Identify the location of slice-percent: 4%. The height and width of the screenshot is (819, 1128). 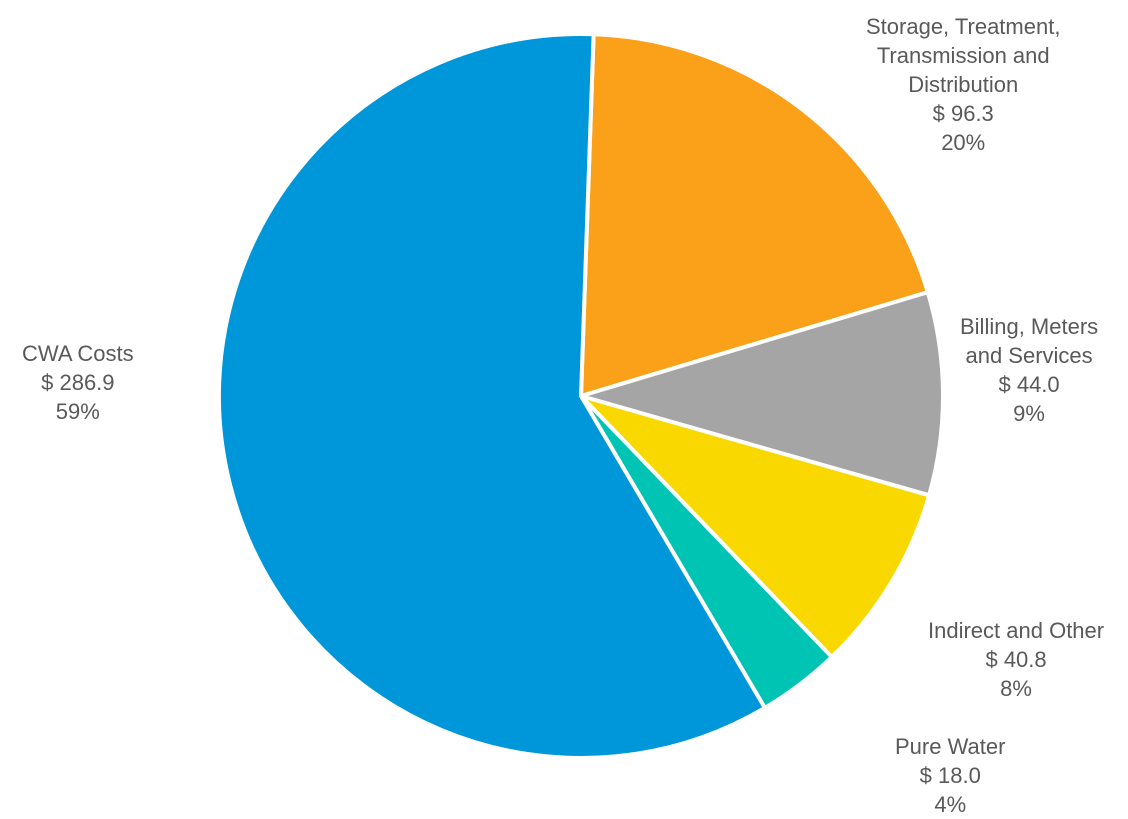
(950, 804).